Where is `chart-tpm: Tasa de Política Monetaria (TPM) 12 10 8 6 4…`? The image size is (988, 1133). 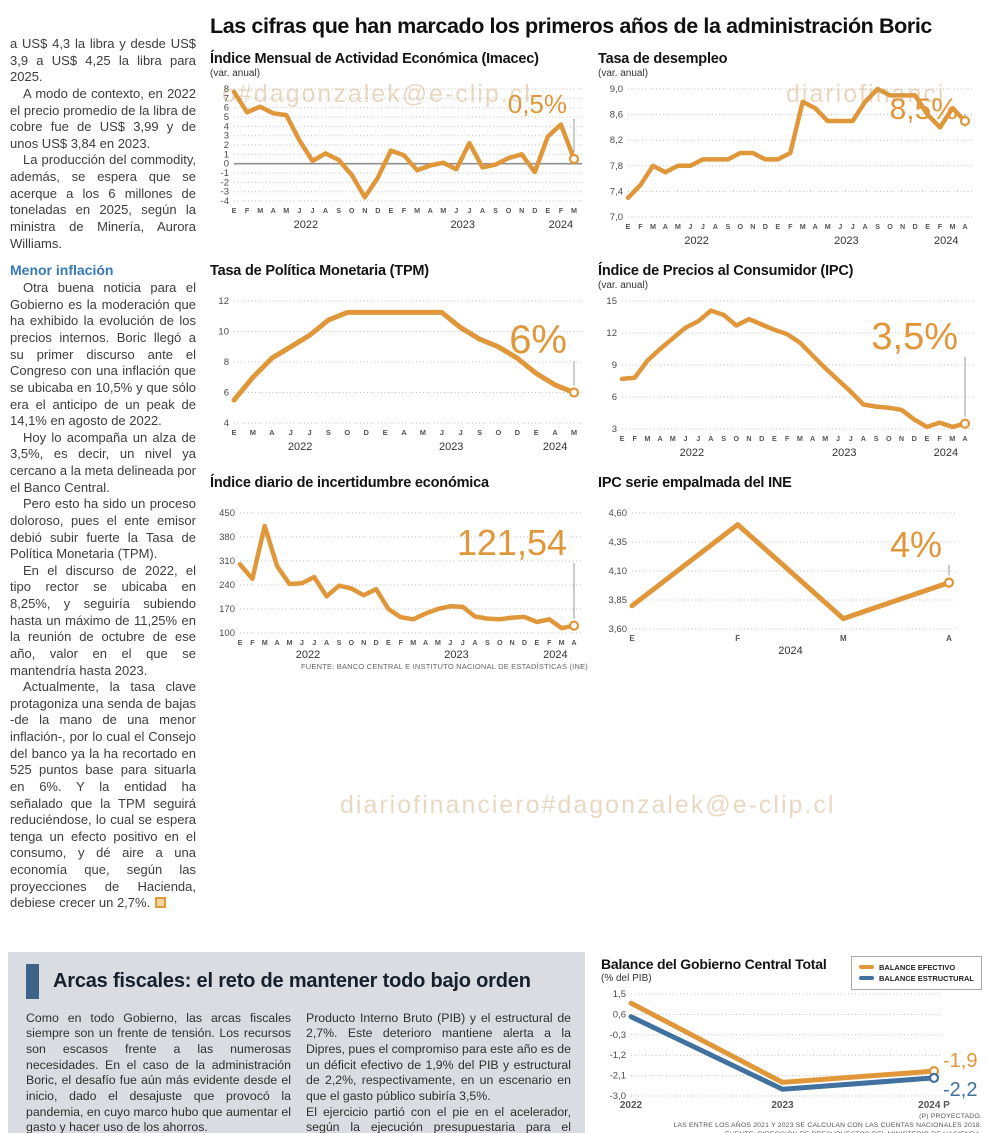 chart-tpm: Tasa de Política Monetaria (TPM) 12 10 8 6 4… is located at coordinates (399, 361).